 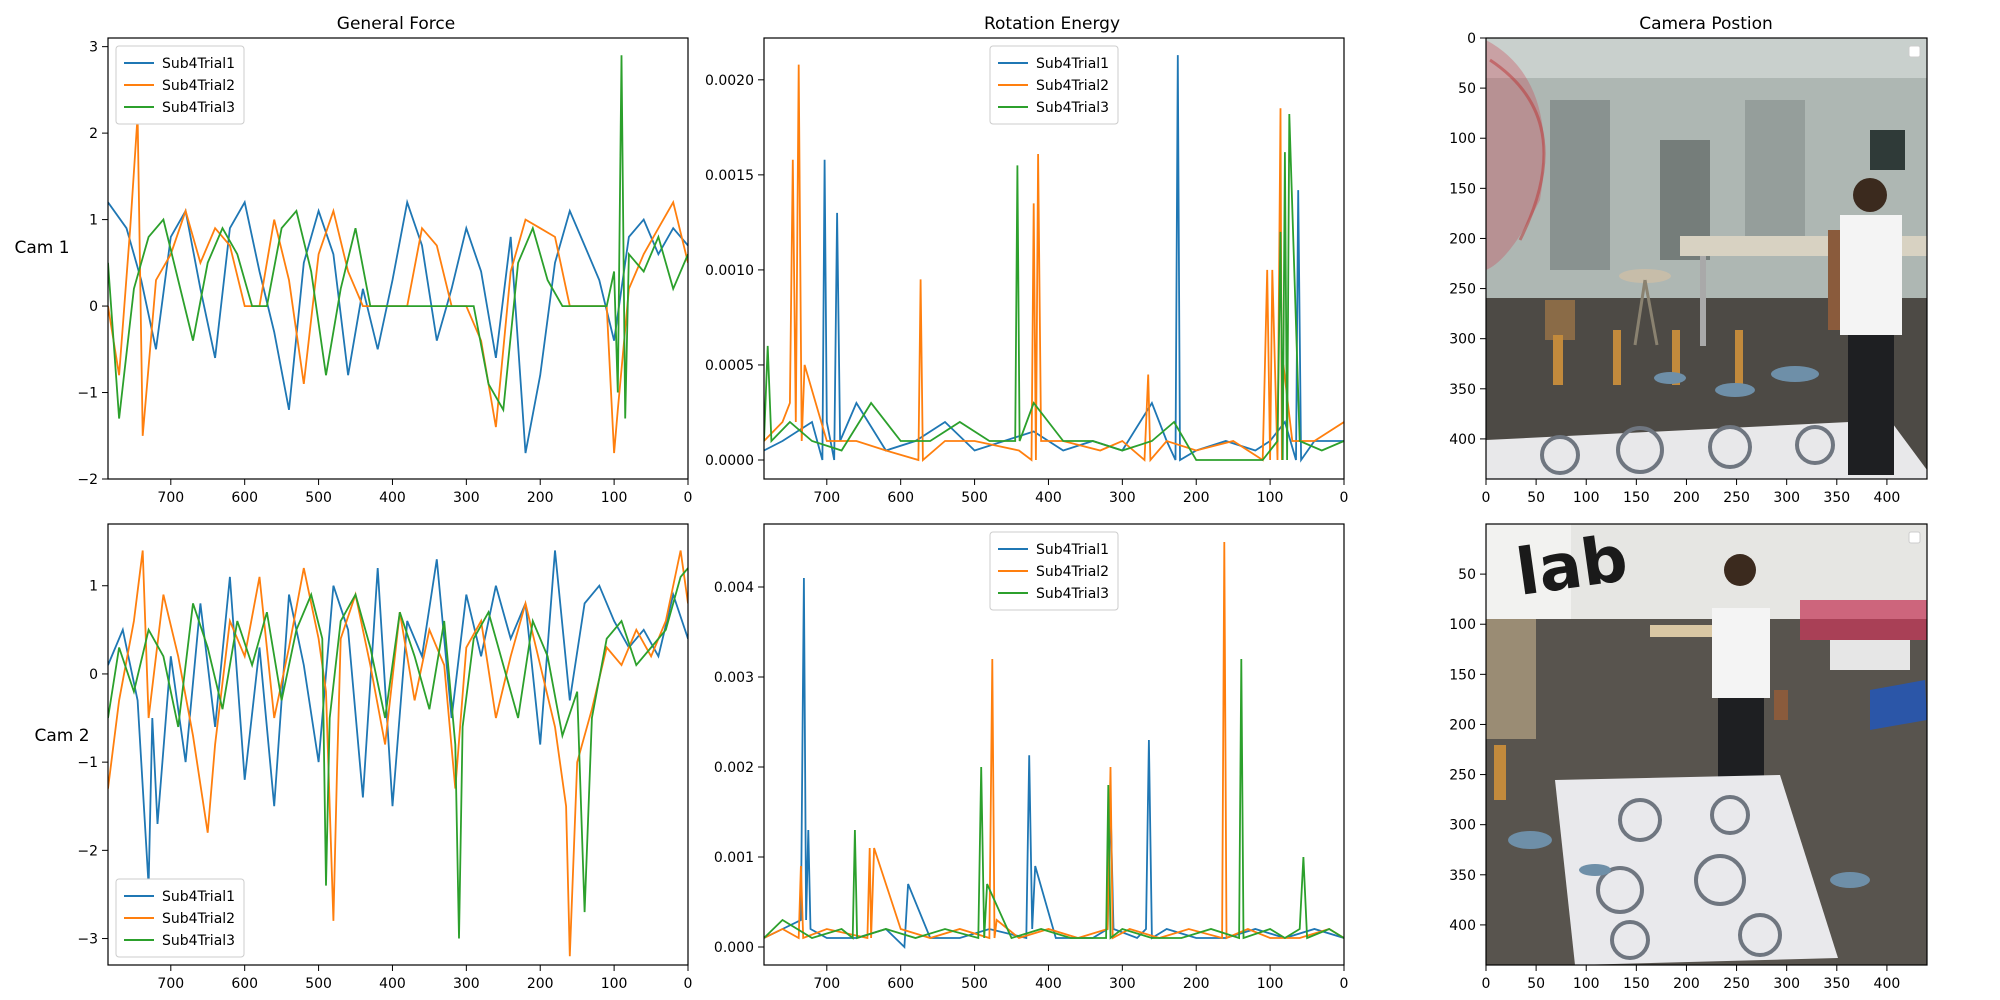 I want to click on camera-image-cam-2: lab, so click(x=1706, y=743).